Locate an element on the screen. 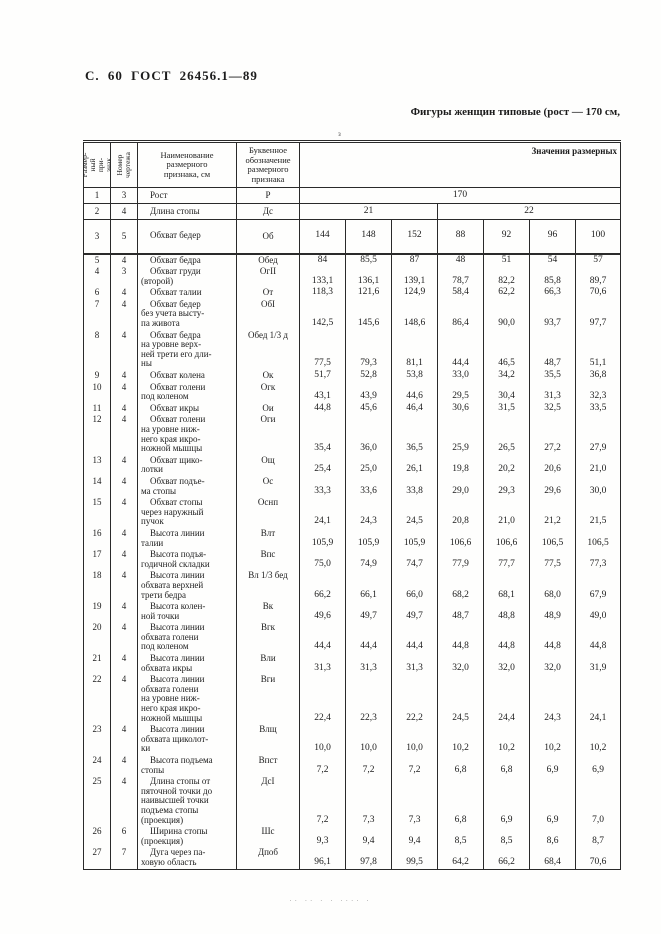  cell-value: 6,9 is located at coordinates (552, 801).